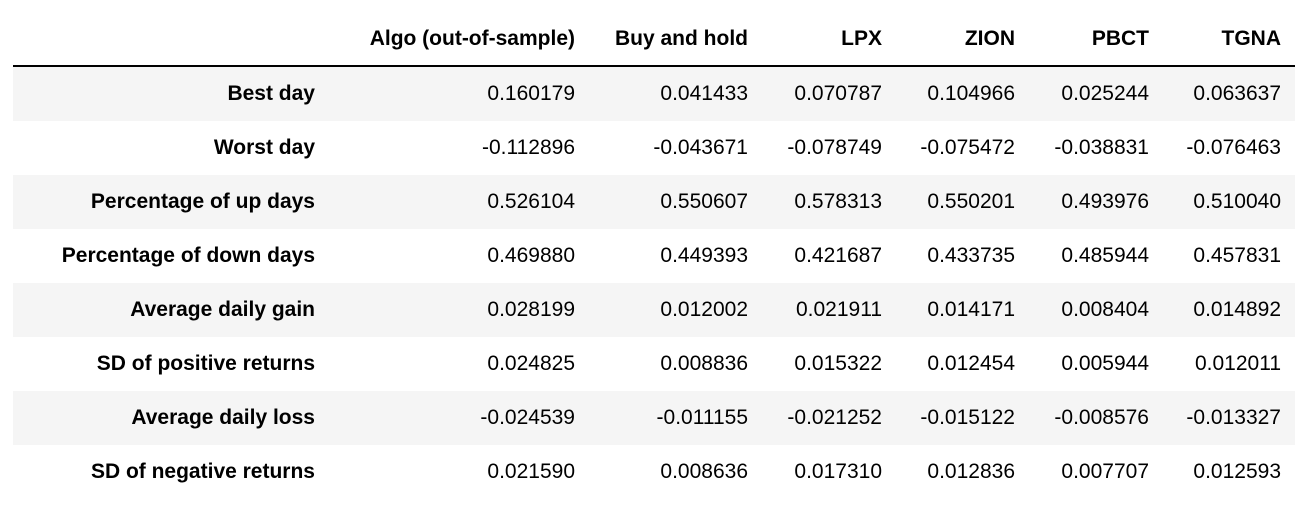 This screenshot has height=516, width=1308. I want to click on table-cell: 0.421687, so click(838, 255).